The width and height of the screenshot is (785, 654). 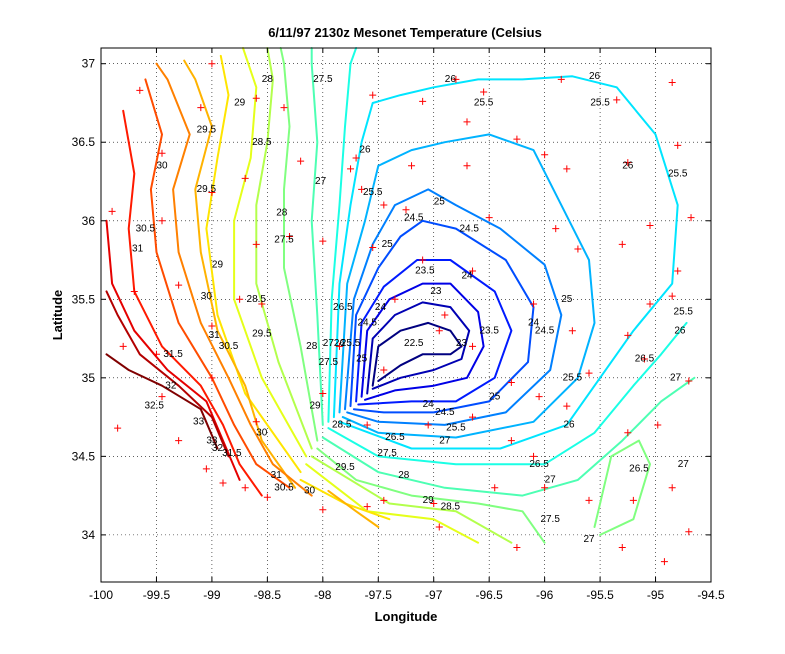 I want to click on contour-label: 28.5, so click(x=342, y=425).